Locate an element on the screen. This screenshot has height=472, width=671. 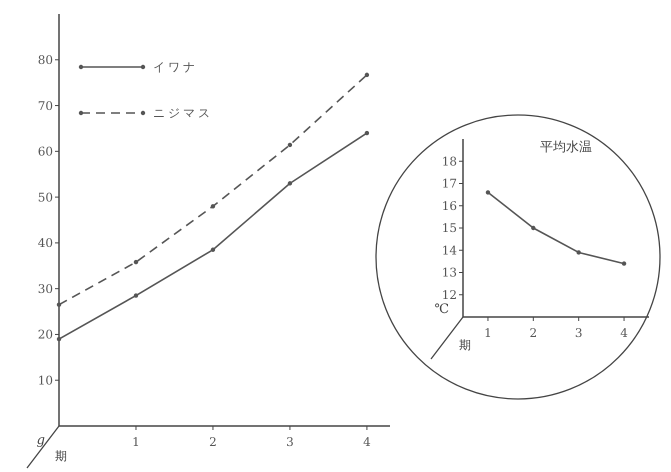
legend-label: ニジマス is located at coordinates (183, 113).